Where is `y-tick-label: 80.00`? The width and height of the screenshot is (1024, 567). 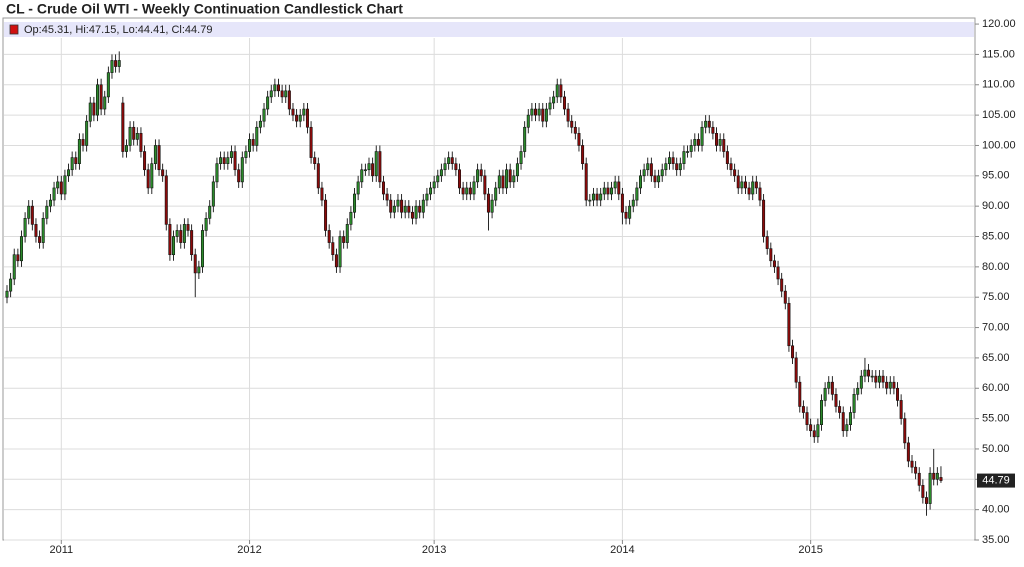
y-tick-label: 80.00 is located at coordinates (996, 267).